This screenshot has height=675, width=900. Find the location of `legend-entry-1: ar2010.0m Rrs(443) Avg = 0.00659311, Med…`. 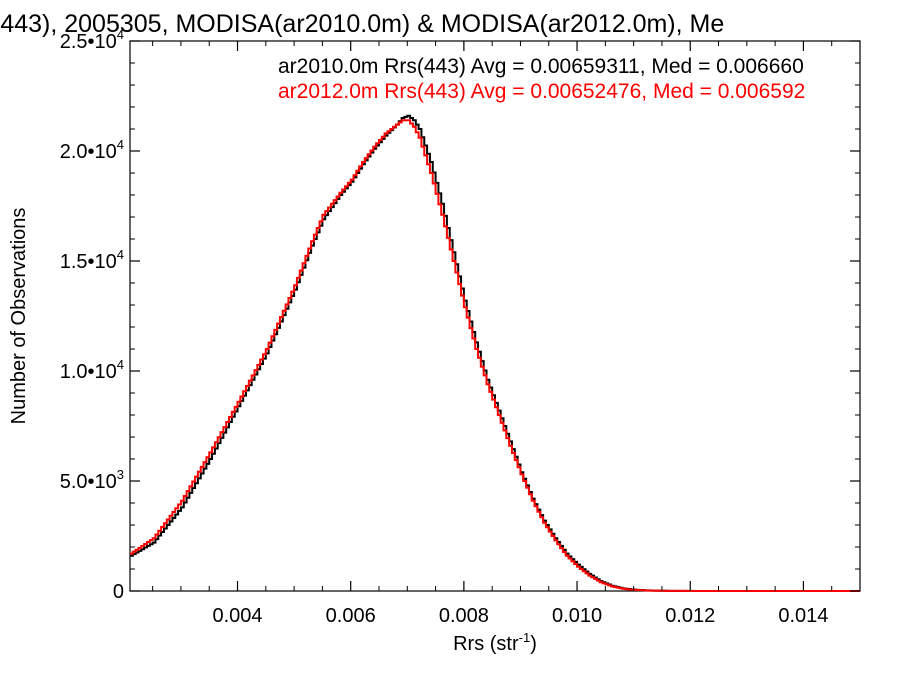

legend-entry-1: ar2010.0m Rrs(443) Avg = 0.00659311, Med… is located at coordinates (541, 66).